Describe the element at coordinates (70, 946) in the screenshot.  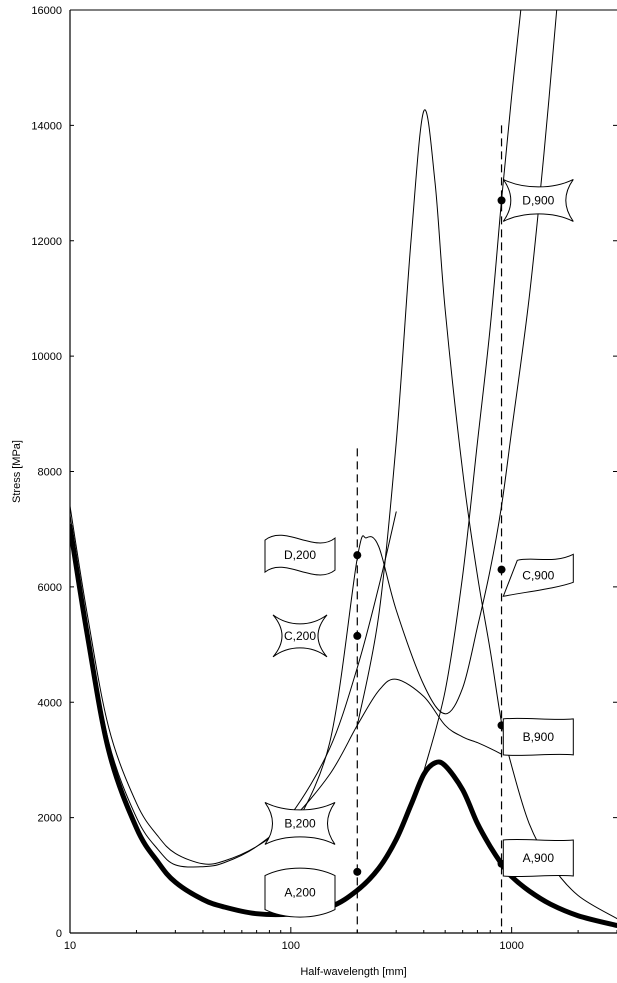
I see `x-tick-label: 10` at that location.